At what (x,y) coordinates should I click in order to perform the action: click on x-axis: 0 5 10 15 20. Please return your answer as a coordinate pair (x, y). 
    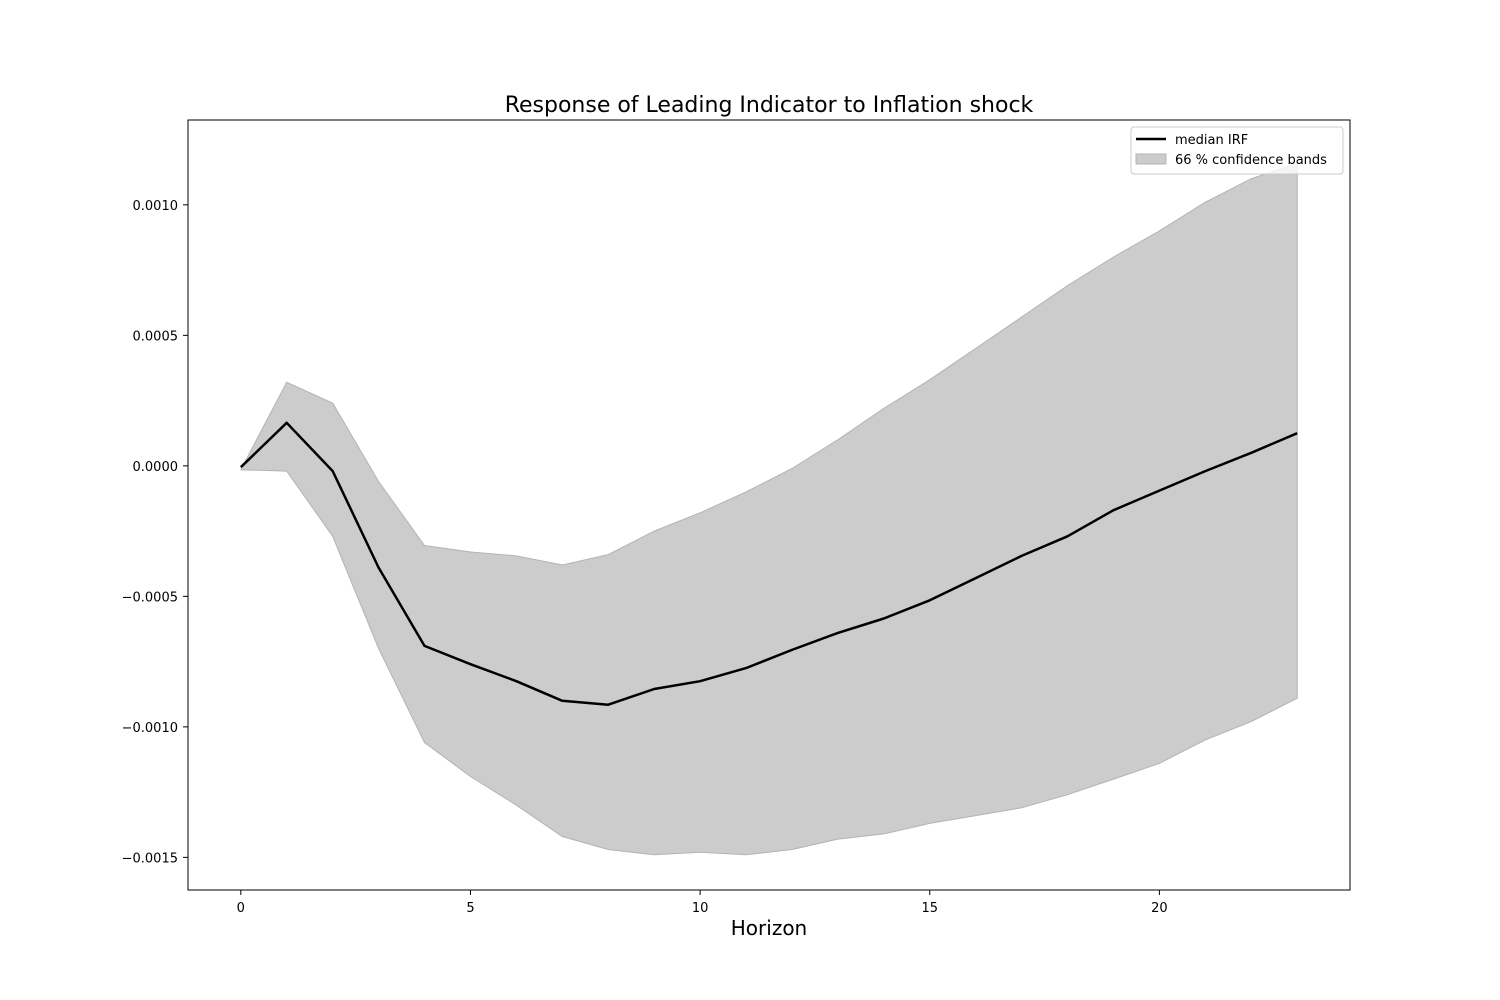
    Looking at the image, I should click on (702, 903).